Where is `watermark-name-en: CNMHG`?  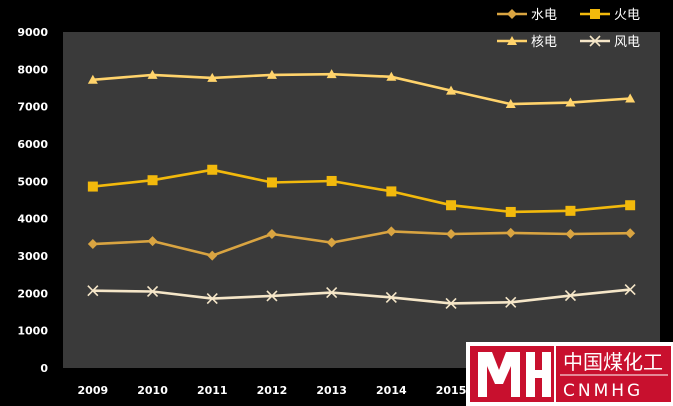 watermark-name-en: CNMHG is located at coordinates (603, 391).